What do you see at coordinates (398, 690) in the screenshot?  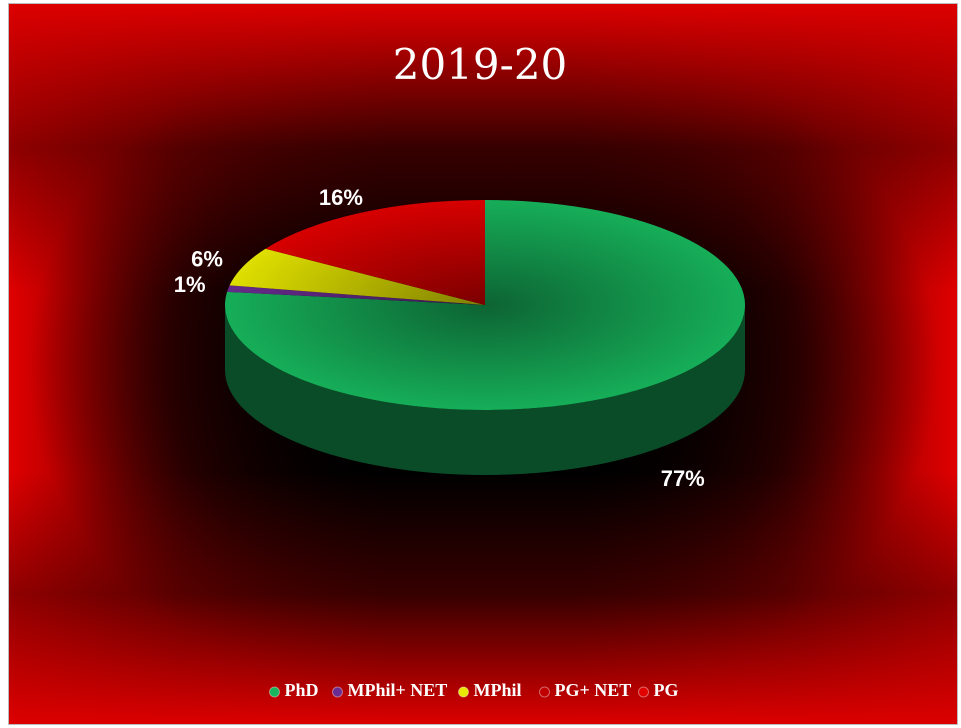 I see `legend-label: MPhil+ NET` at bounding box center [398, 690].